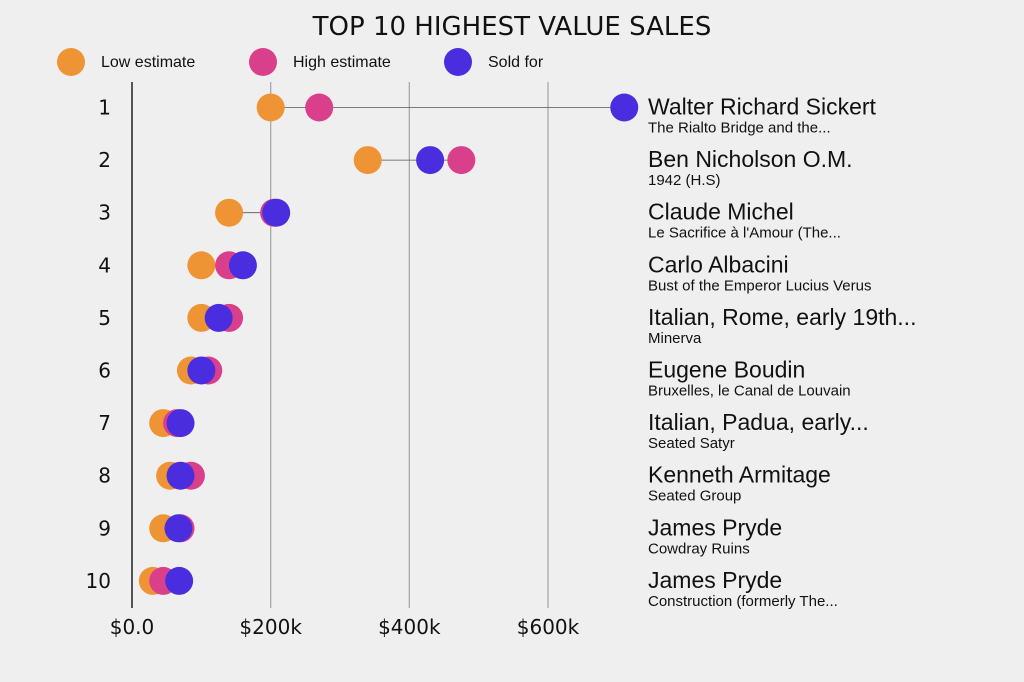 Image resolution: width=1024 pixels, height=682 pixels. I want to click on x-tick-label: $400k, so click(409, 627).